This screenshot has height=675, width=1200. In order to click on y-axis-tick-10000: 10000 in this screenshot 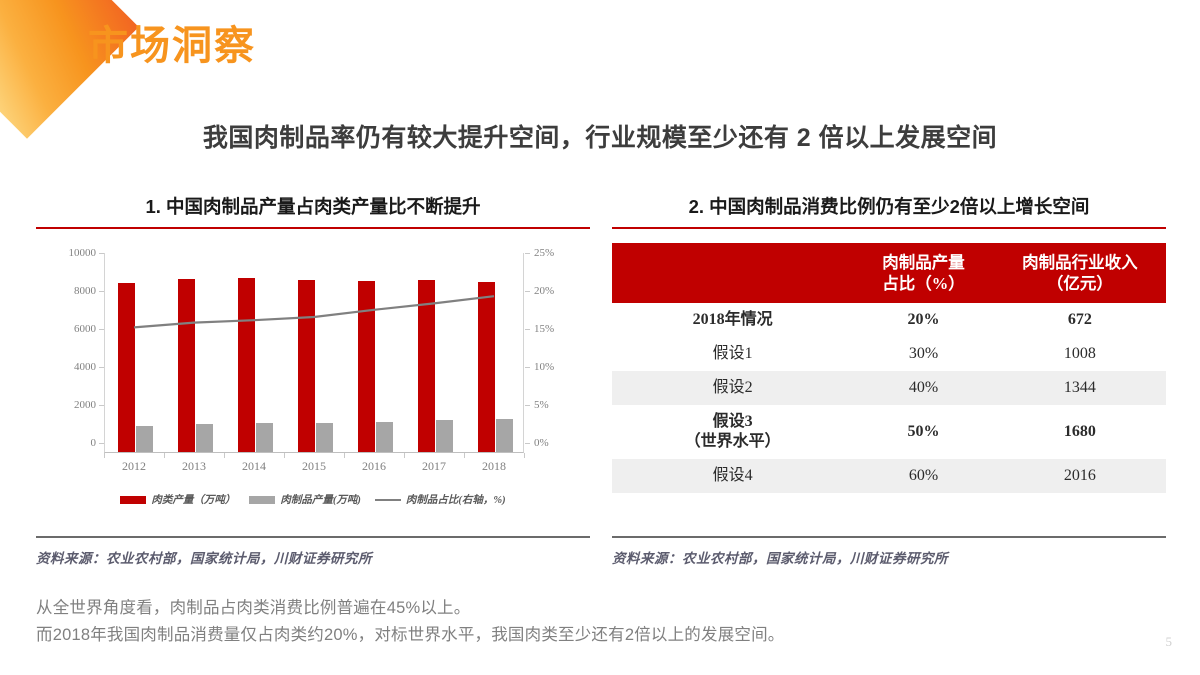, I will do `click(82, 253)`.